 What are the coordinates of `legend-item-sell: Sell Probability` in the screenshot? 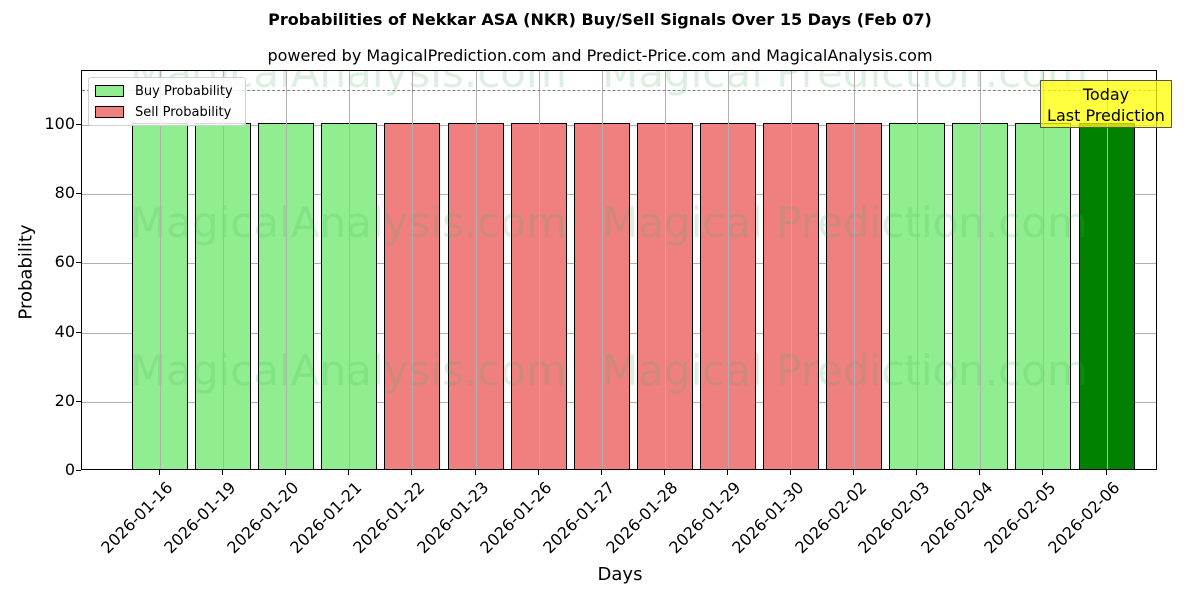 It's located at (163, 112).